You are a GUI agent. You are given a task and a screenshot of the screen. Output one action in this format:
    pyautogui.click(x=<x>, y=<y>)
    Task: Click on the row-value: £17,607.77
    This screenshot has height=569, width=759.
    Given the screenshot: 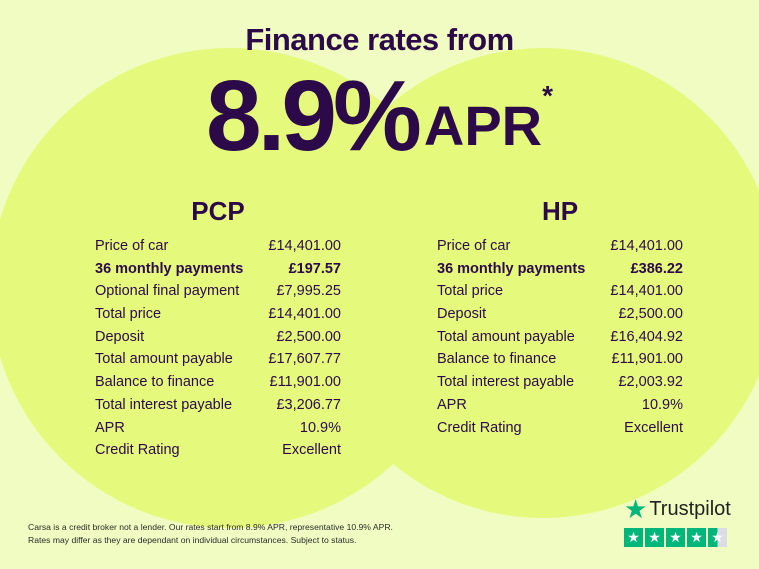 What is the action you would take?
    pyautogui.click(x=304, y=359)
    